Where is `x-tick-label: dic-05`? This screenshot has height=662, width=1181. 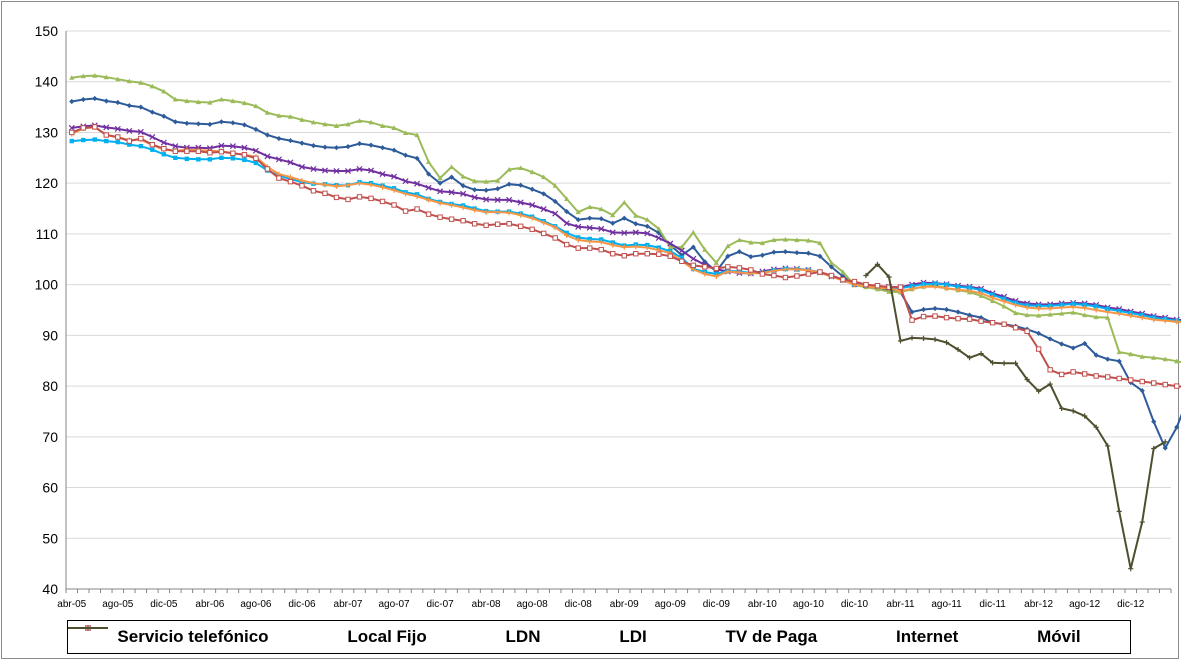 x-tick-label: dic-05 is located at coordinates (164, 604).